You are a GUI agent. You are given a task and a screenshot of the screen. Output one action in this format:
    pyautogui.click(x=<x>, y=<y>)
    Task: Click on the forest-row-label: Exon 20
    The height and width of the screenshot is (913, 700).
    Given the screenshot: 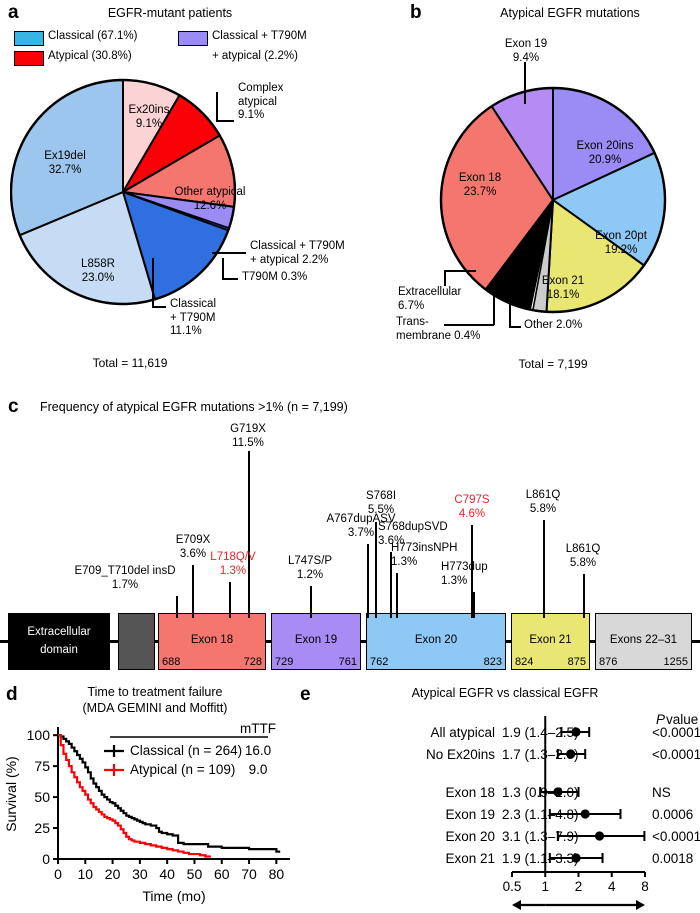 What is the action you would take?
    pyautogui.click(x=470, y=836)
    